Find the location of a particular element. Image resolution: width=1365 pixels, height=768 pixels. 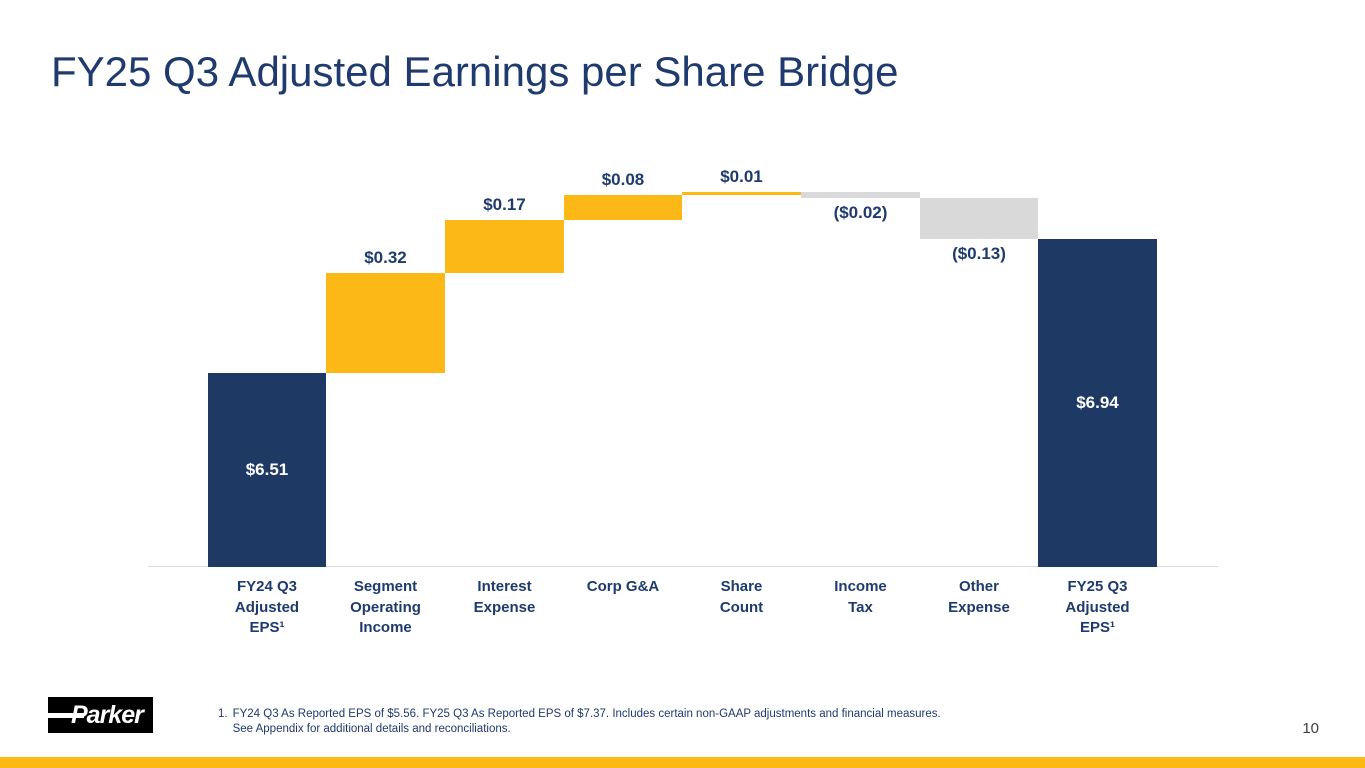

bar-value-label: ($0.13) is located at coordinates (979, 253).